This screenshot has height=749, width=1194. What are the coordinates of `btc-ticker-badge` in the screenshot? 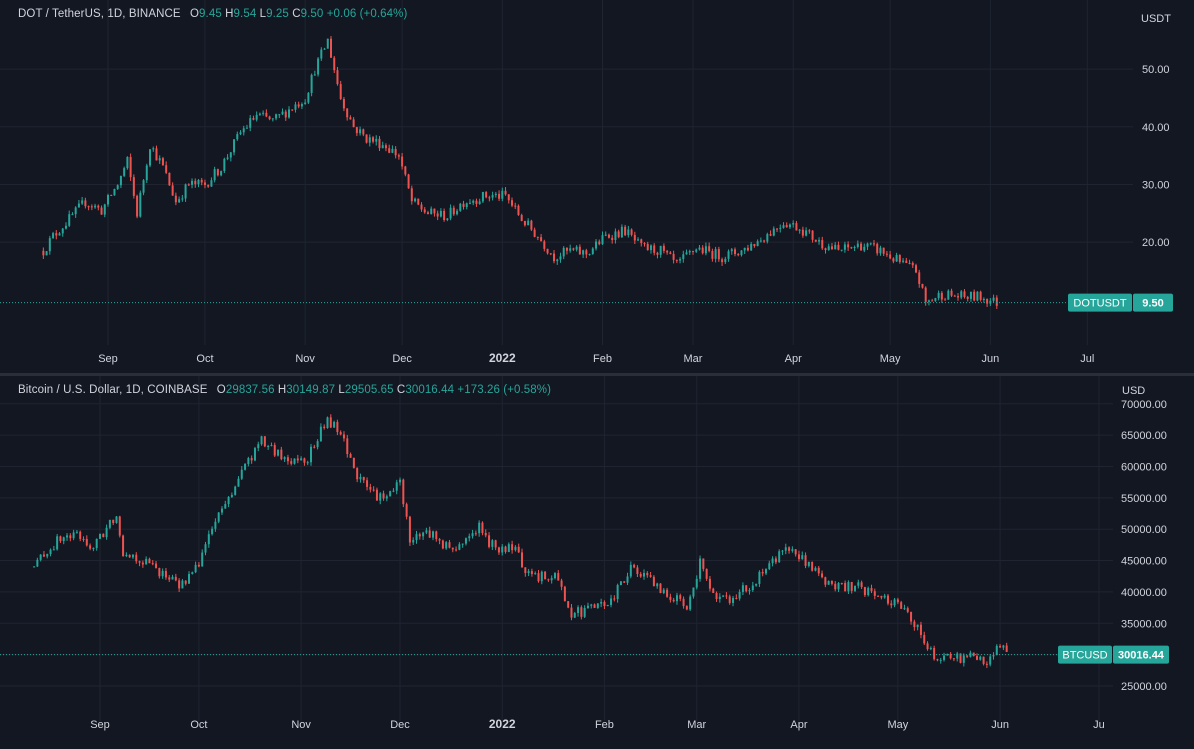 It's located at (1085, 654).